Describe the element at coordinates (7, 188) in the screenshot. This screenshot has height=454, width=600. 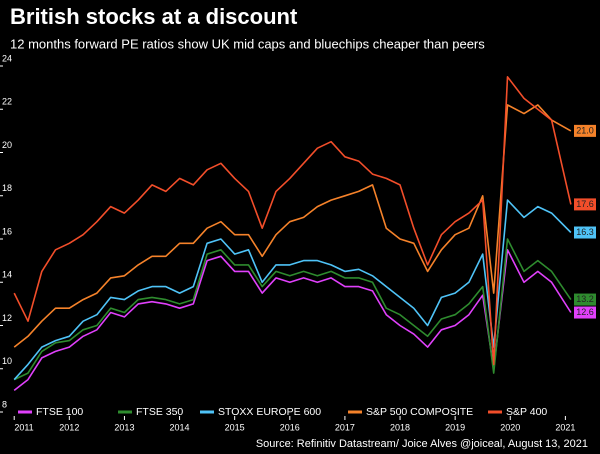
I see `y-tick-label: 18` at that location.